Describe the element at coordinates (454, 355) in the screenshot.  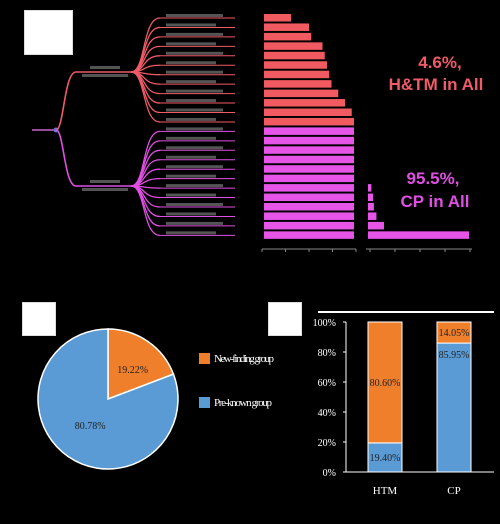
I see `stacked-bar-label: 85.95%` at that location.